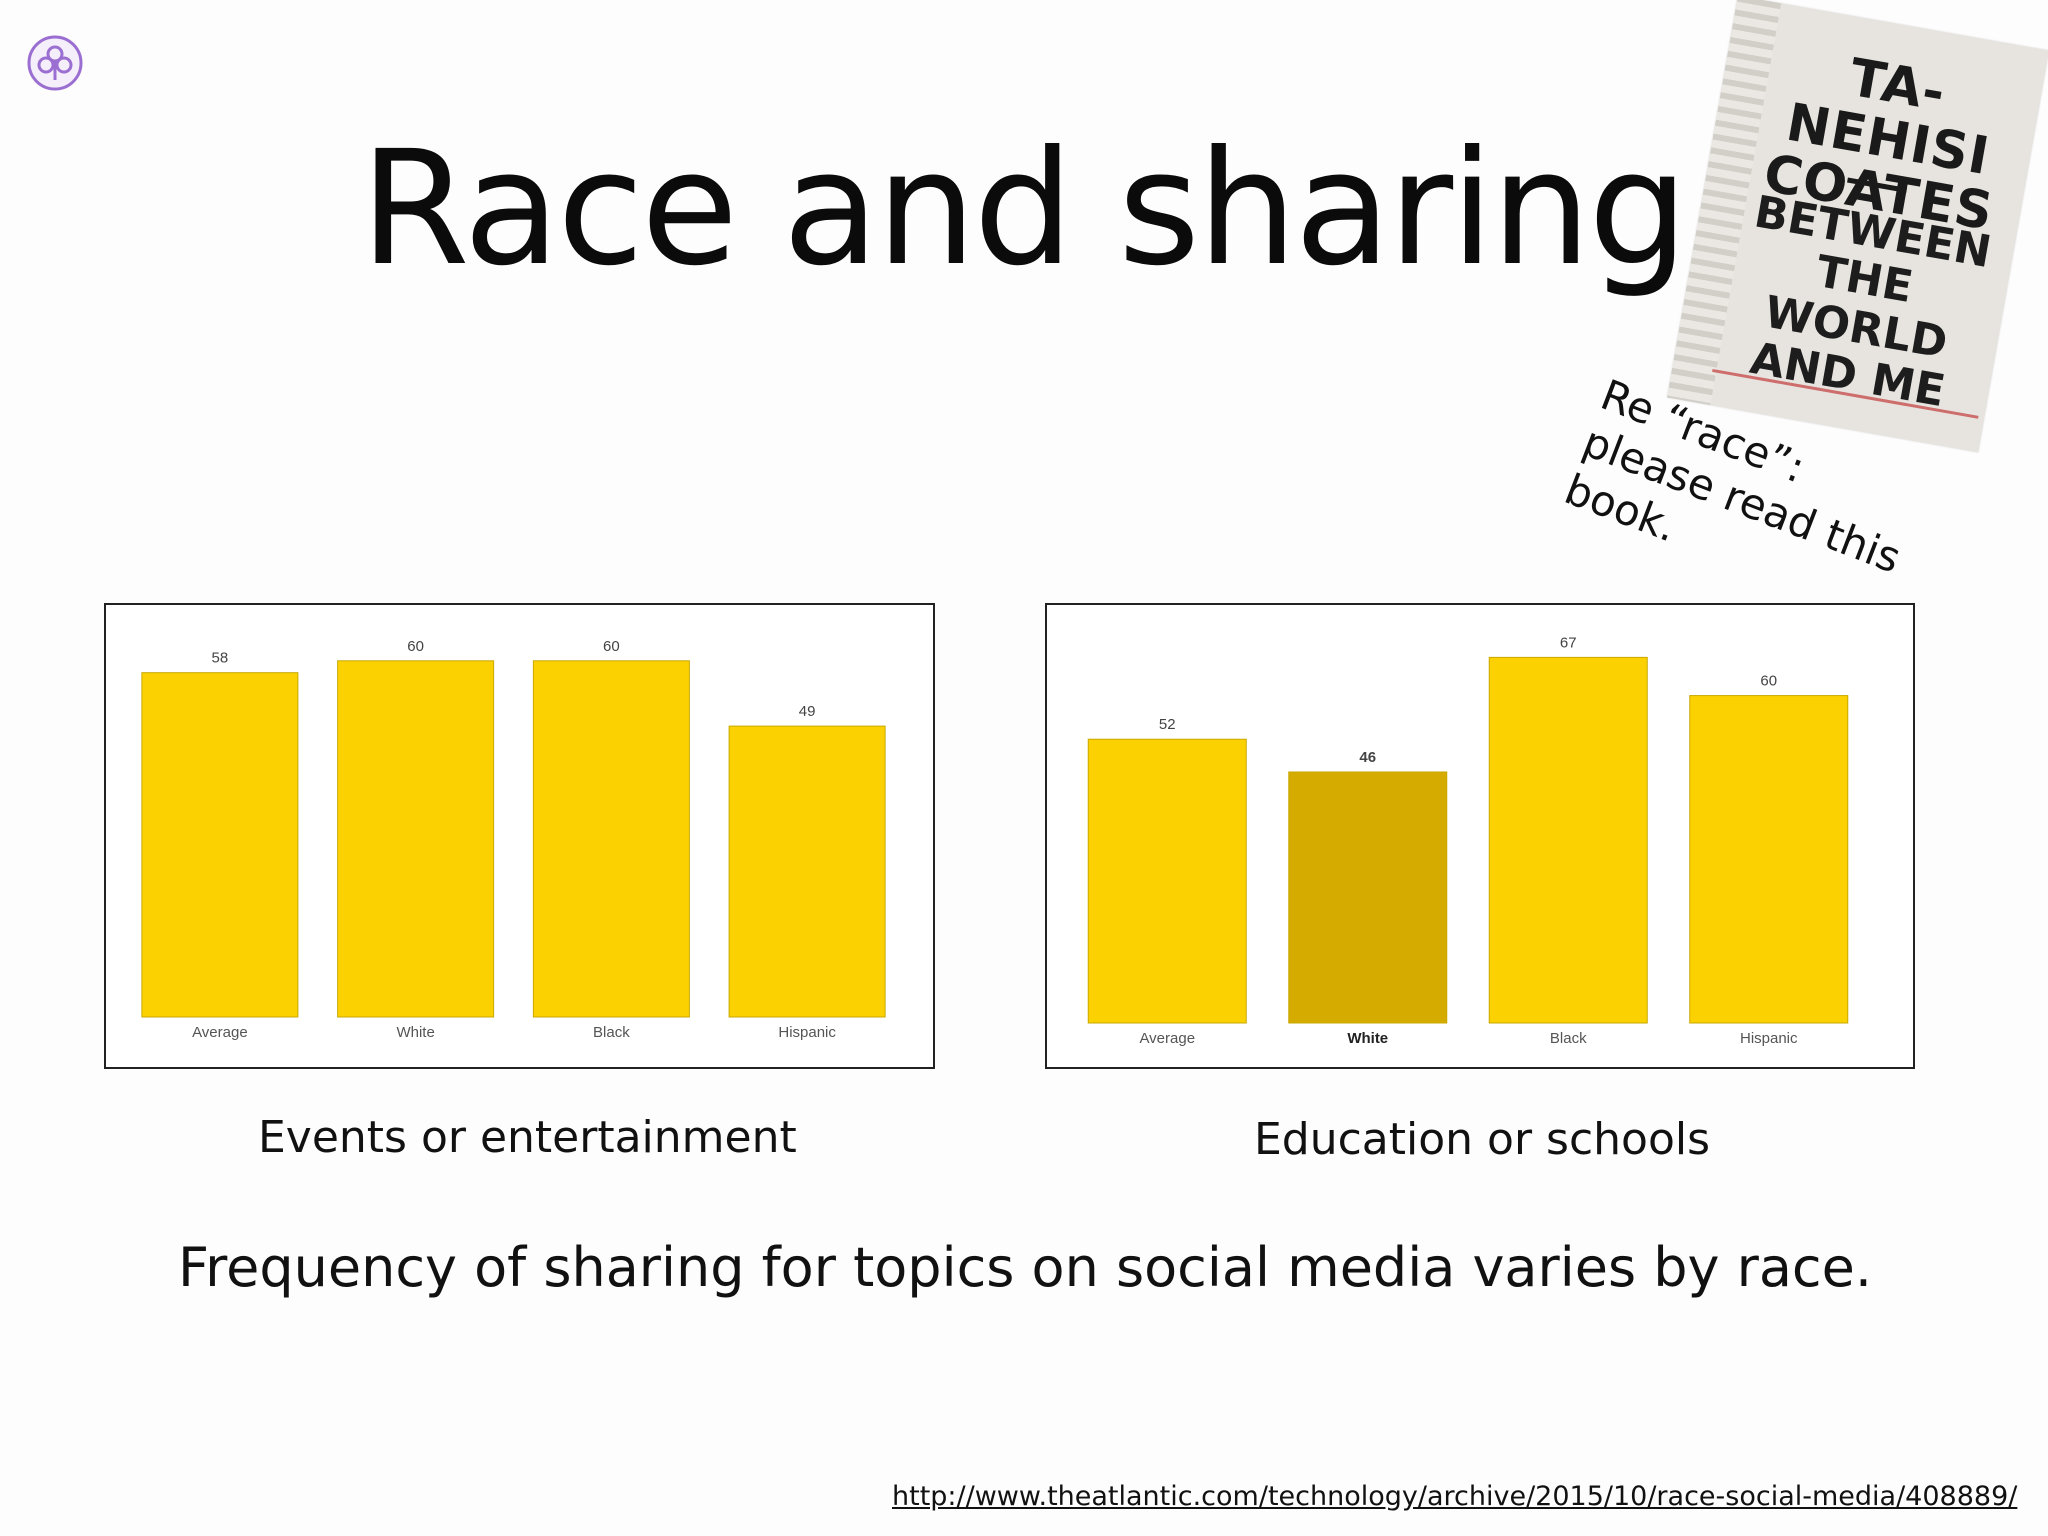 This screenshot has width=2048, height=1536. I want to click on slide-title: Race and sharing, so click(1024, 209).